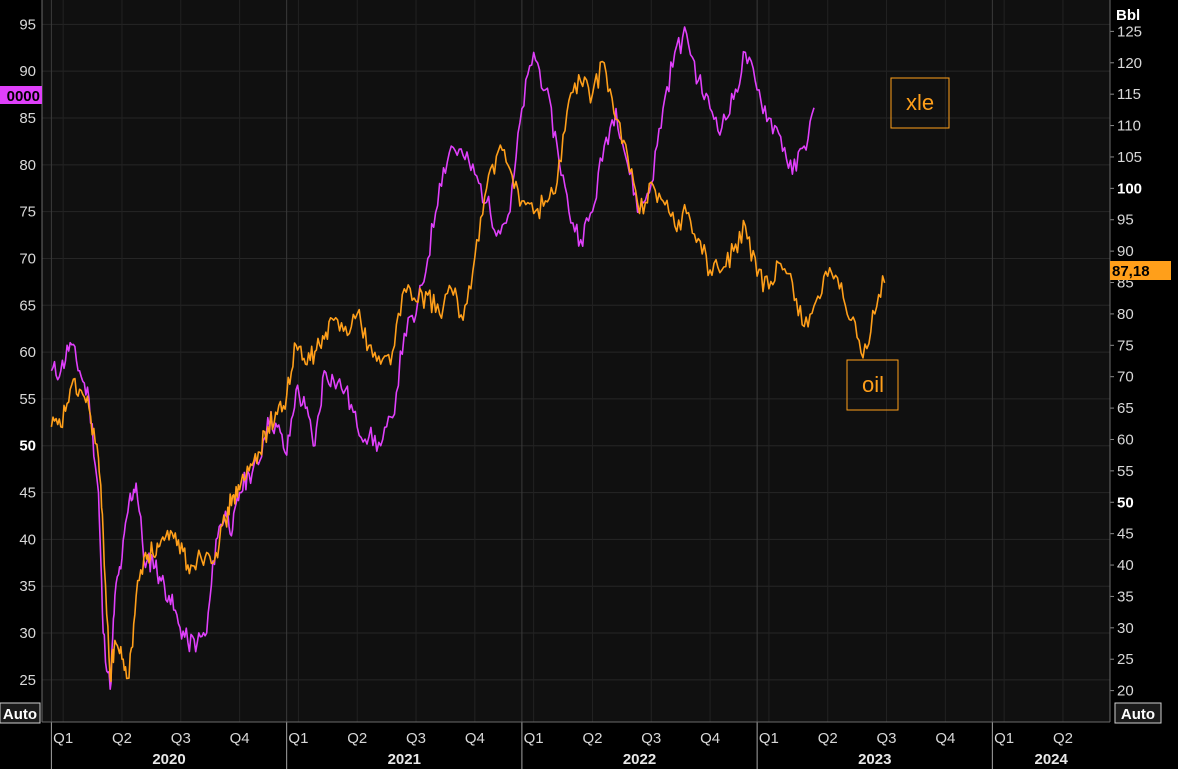  Describe the element at coordinates (27, 586) in the screenshot. I see `left-tick-label: 35` at that location.